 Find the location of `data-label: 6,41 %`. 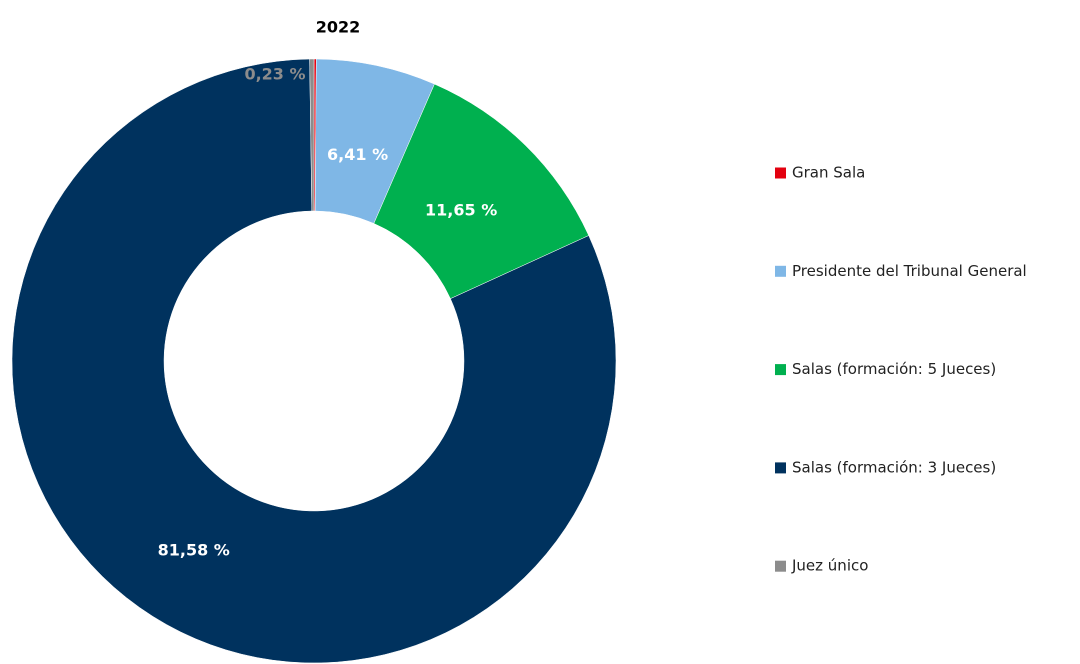

data-label: 6,41 % is located at coordinates (357, 154).